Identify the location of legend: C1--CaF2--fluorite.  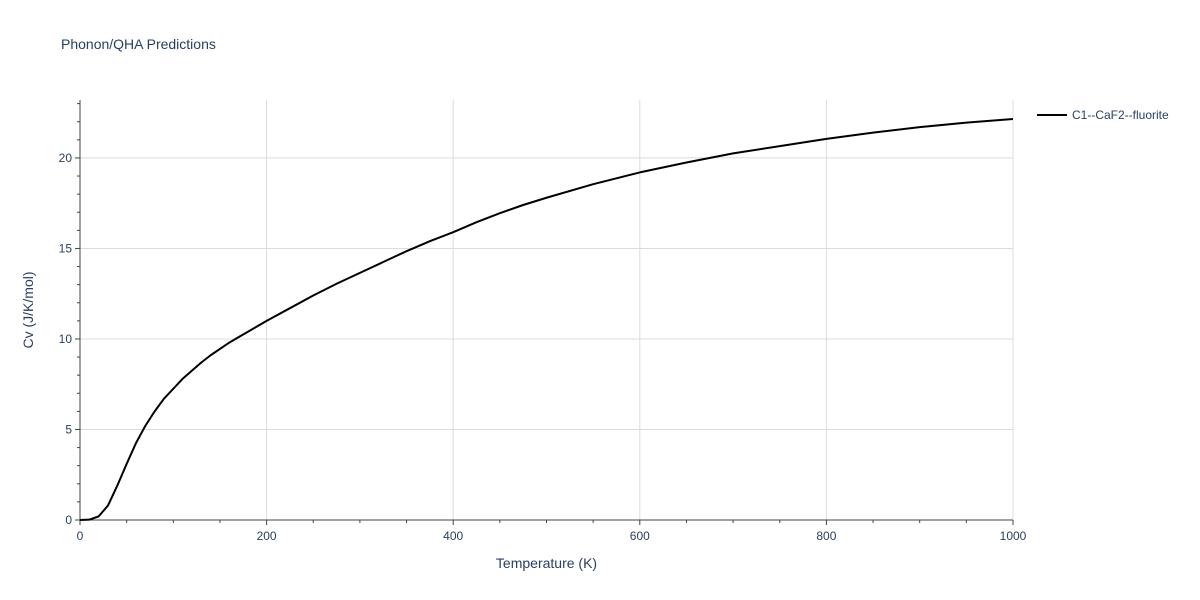
(1103, 115).